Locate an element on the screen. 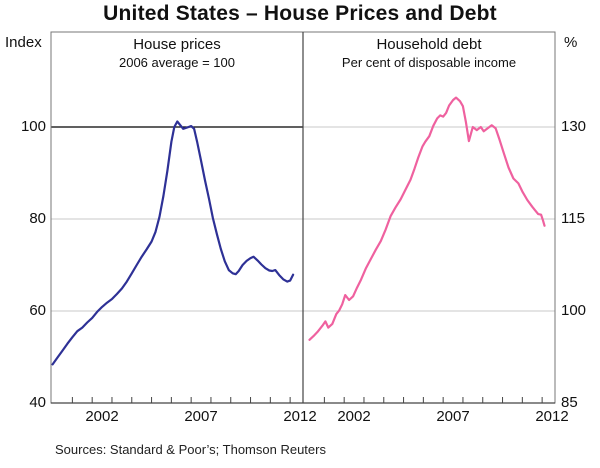 The width and height of the screenshot is (600, 468). right-panel-subtitle: Per cent of disposable income is located at coordinates (429, 62).